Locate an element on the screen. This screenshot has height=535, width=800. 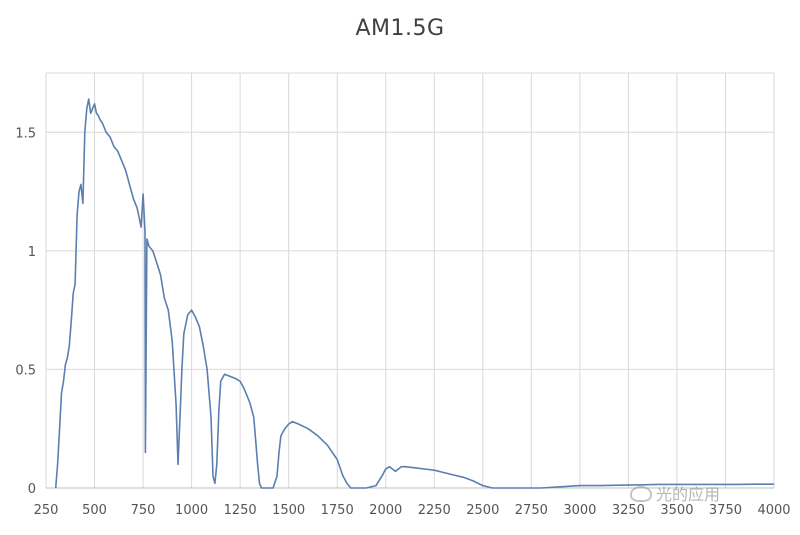
x-tick-label: 1500 is located at coordinates (288, 510).